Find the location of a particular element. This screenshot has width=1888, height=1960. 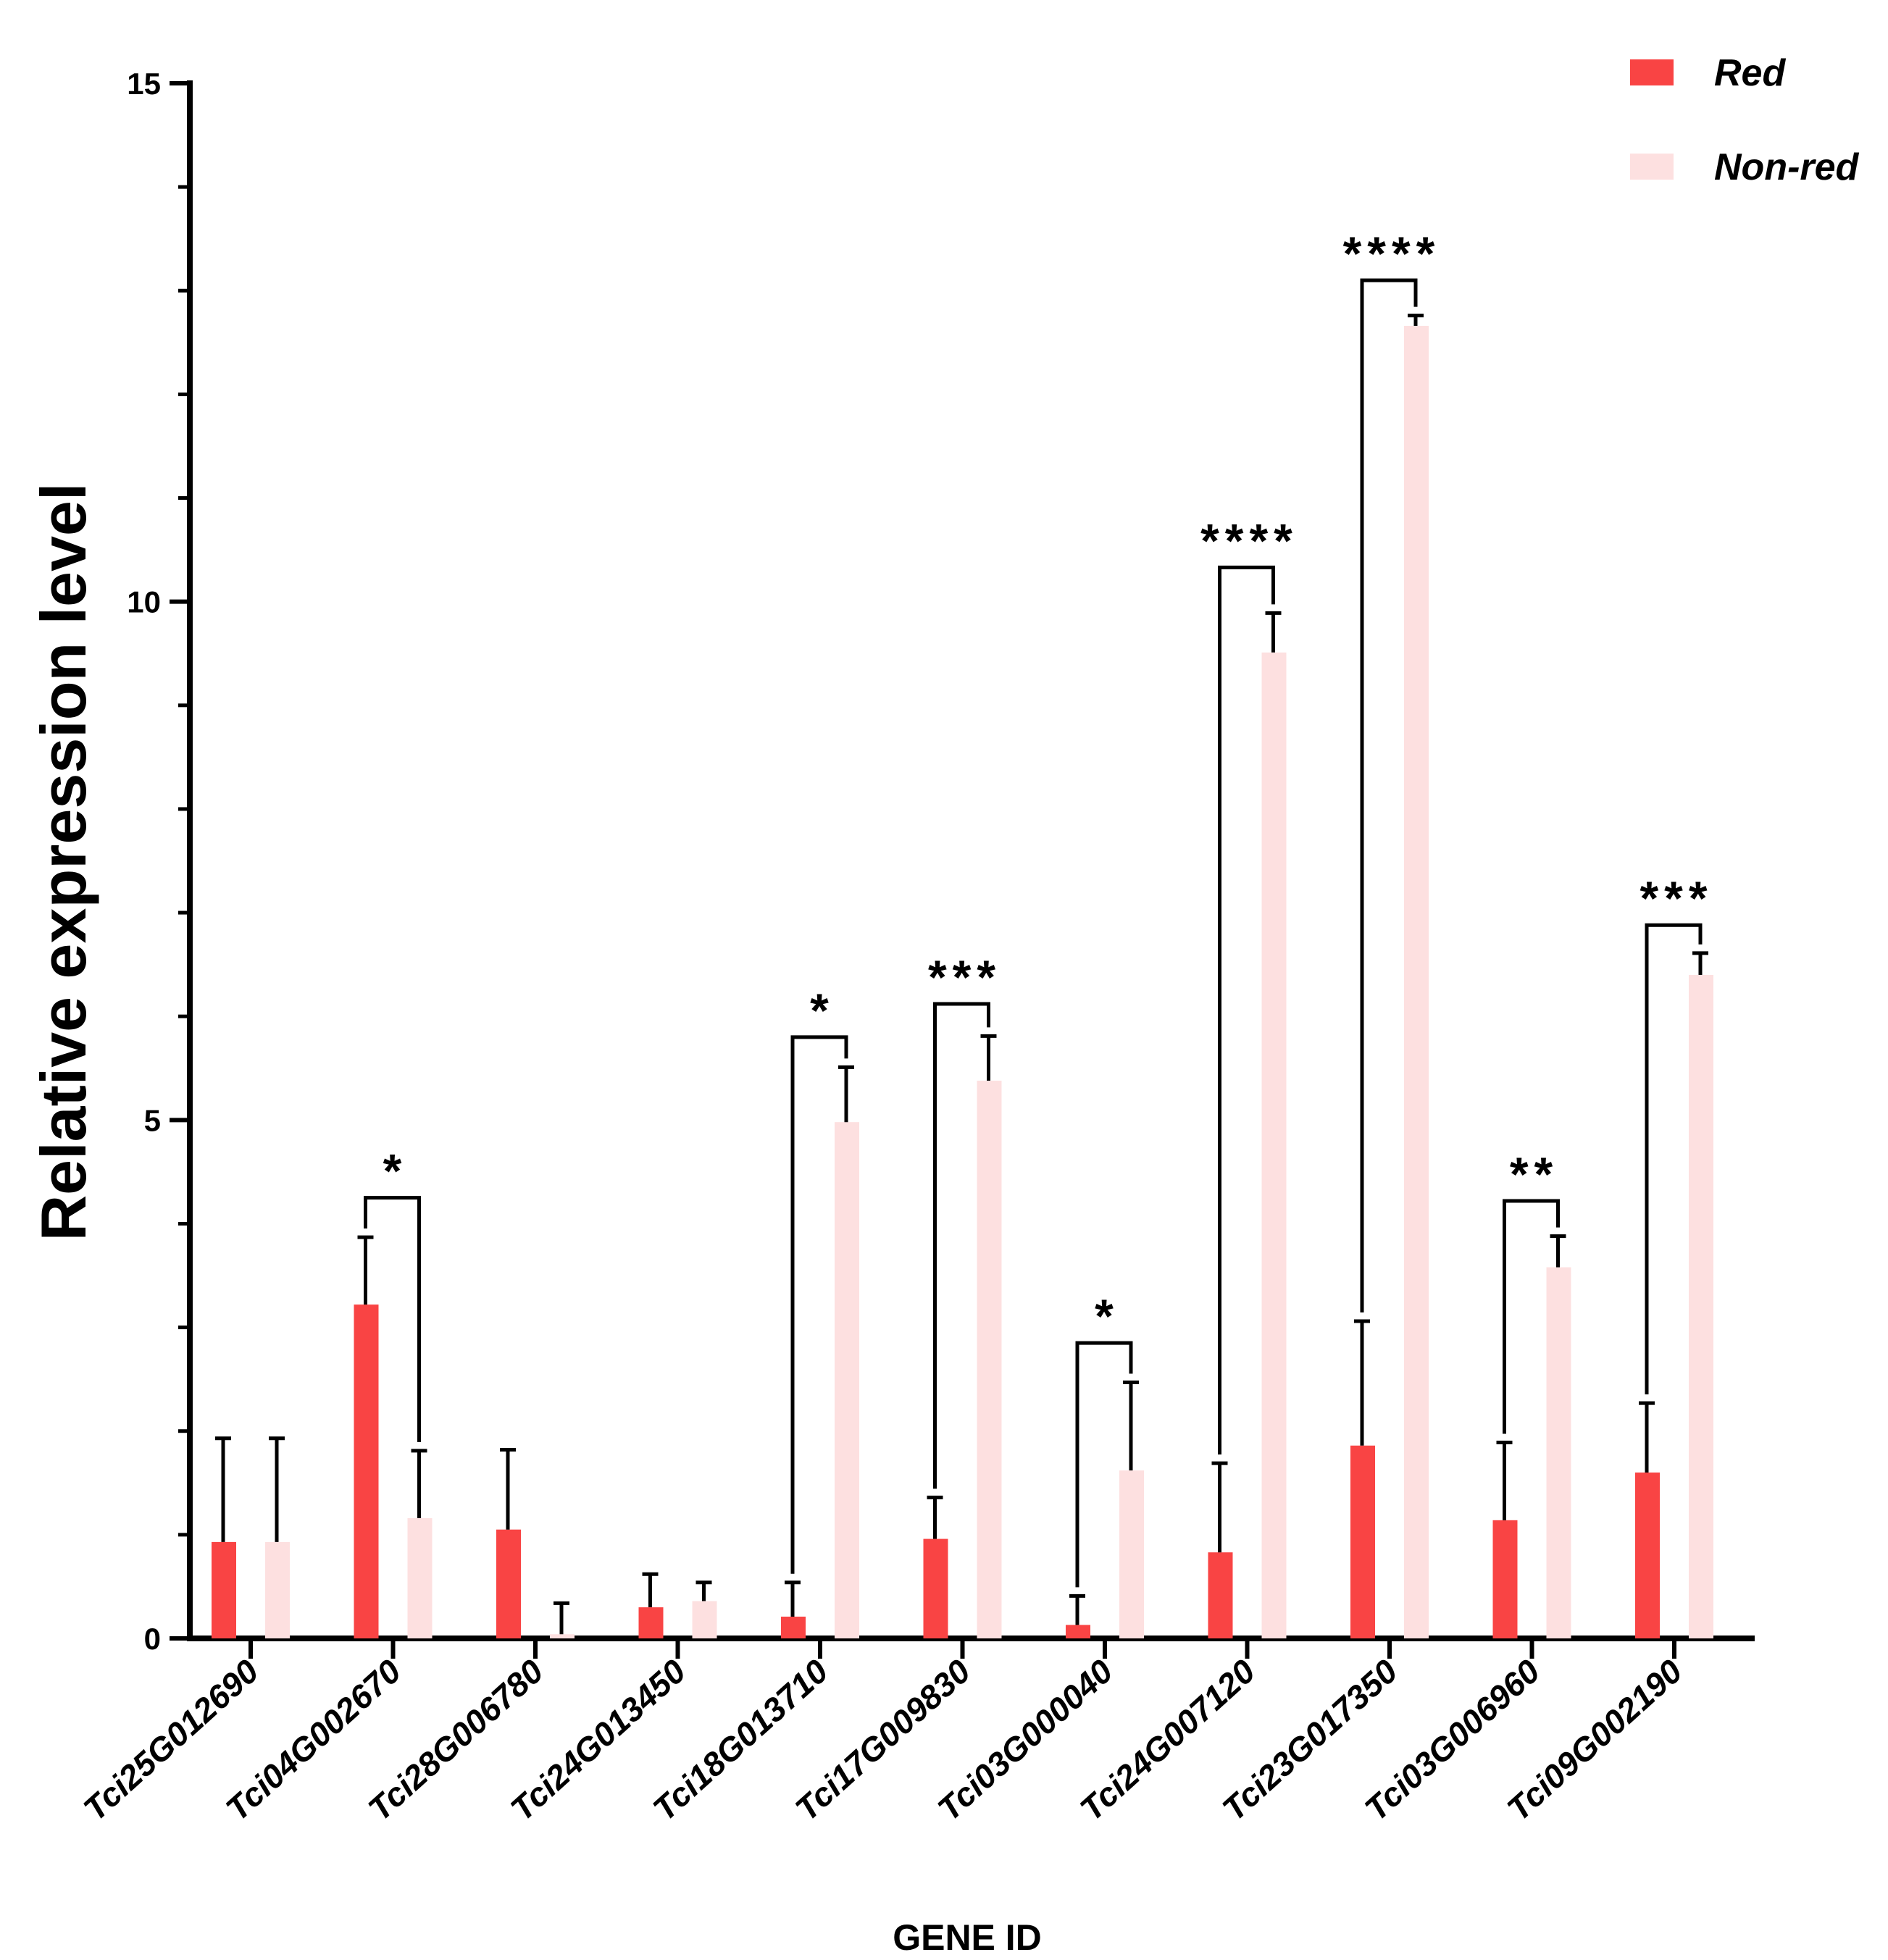

x-axis-label: GENE ID is located at coordinates (968, 1938).